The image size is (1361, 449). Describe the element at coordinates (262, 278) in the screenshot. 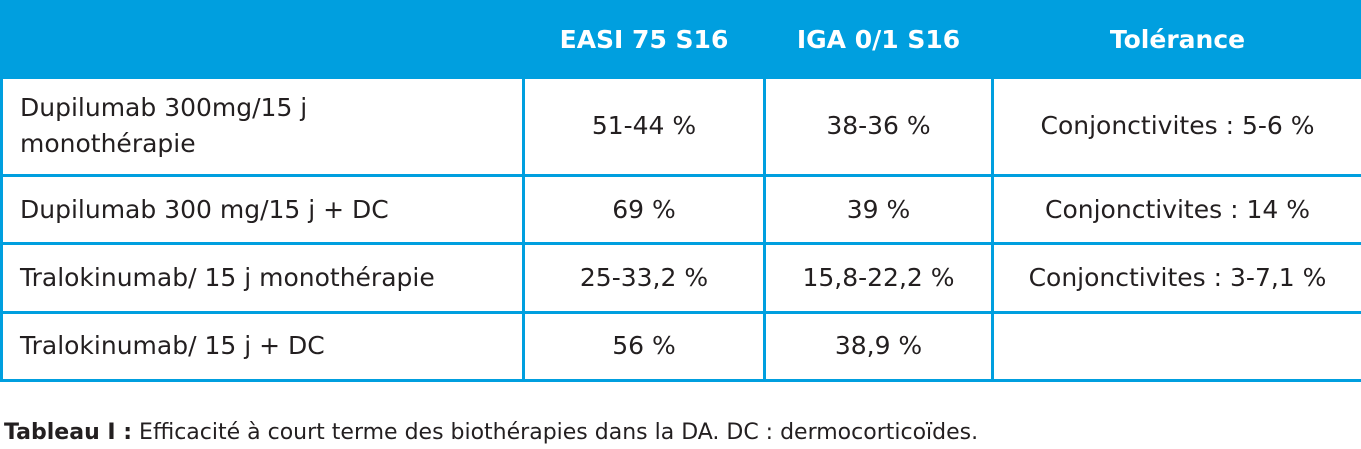

I see `treatment-cell: Tralokinumab/ 15 j monothérapie` at that location.